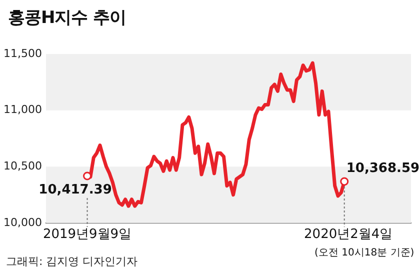  What do you see at coordinates (23, 109) in the screenshot?
I see `y-tick-label: 11,000` at bounding box center [23, 109].